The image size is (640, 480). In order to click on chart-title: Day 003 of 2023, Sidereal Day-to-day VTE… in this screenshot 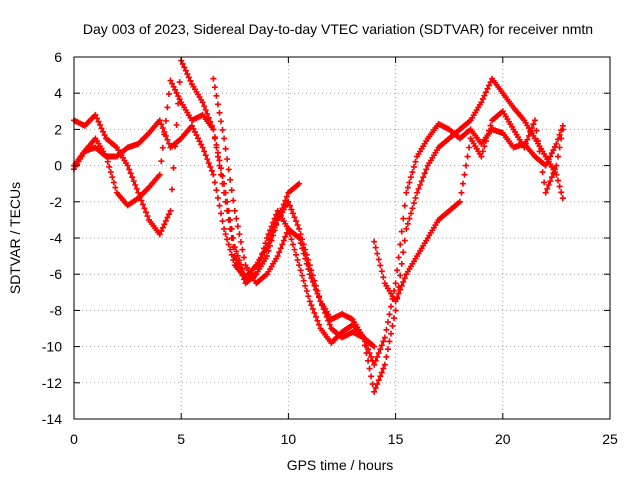, I will do `click(338, 29)`.